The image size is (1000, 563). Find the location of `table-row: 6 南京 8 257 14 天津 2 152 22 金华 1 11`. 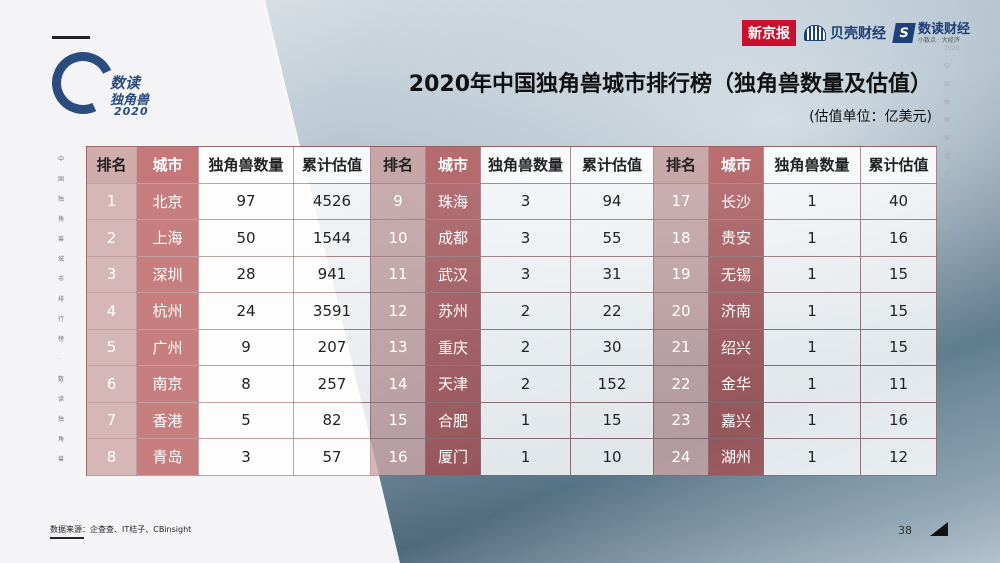

table-row: 6 南京 8 257 14 天津 2 152 22 金华 1 11 is located at coordinates (511, 384).